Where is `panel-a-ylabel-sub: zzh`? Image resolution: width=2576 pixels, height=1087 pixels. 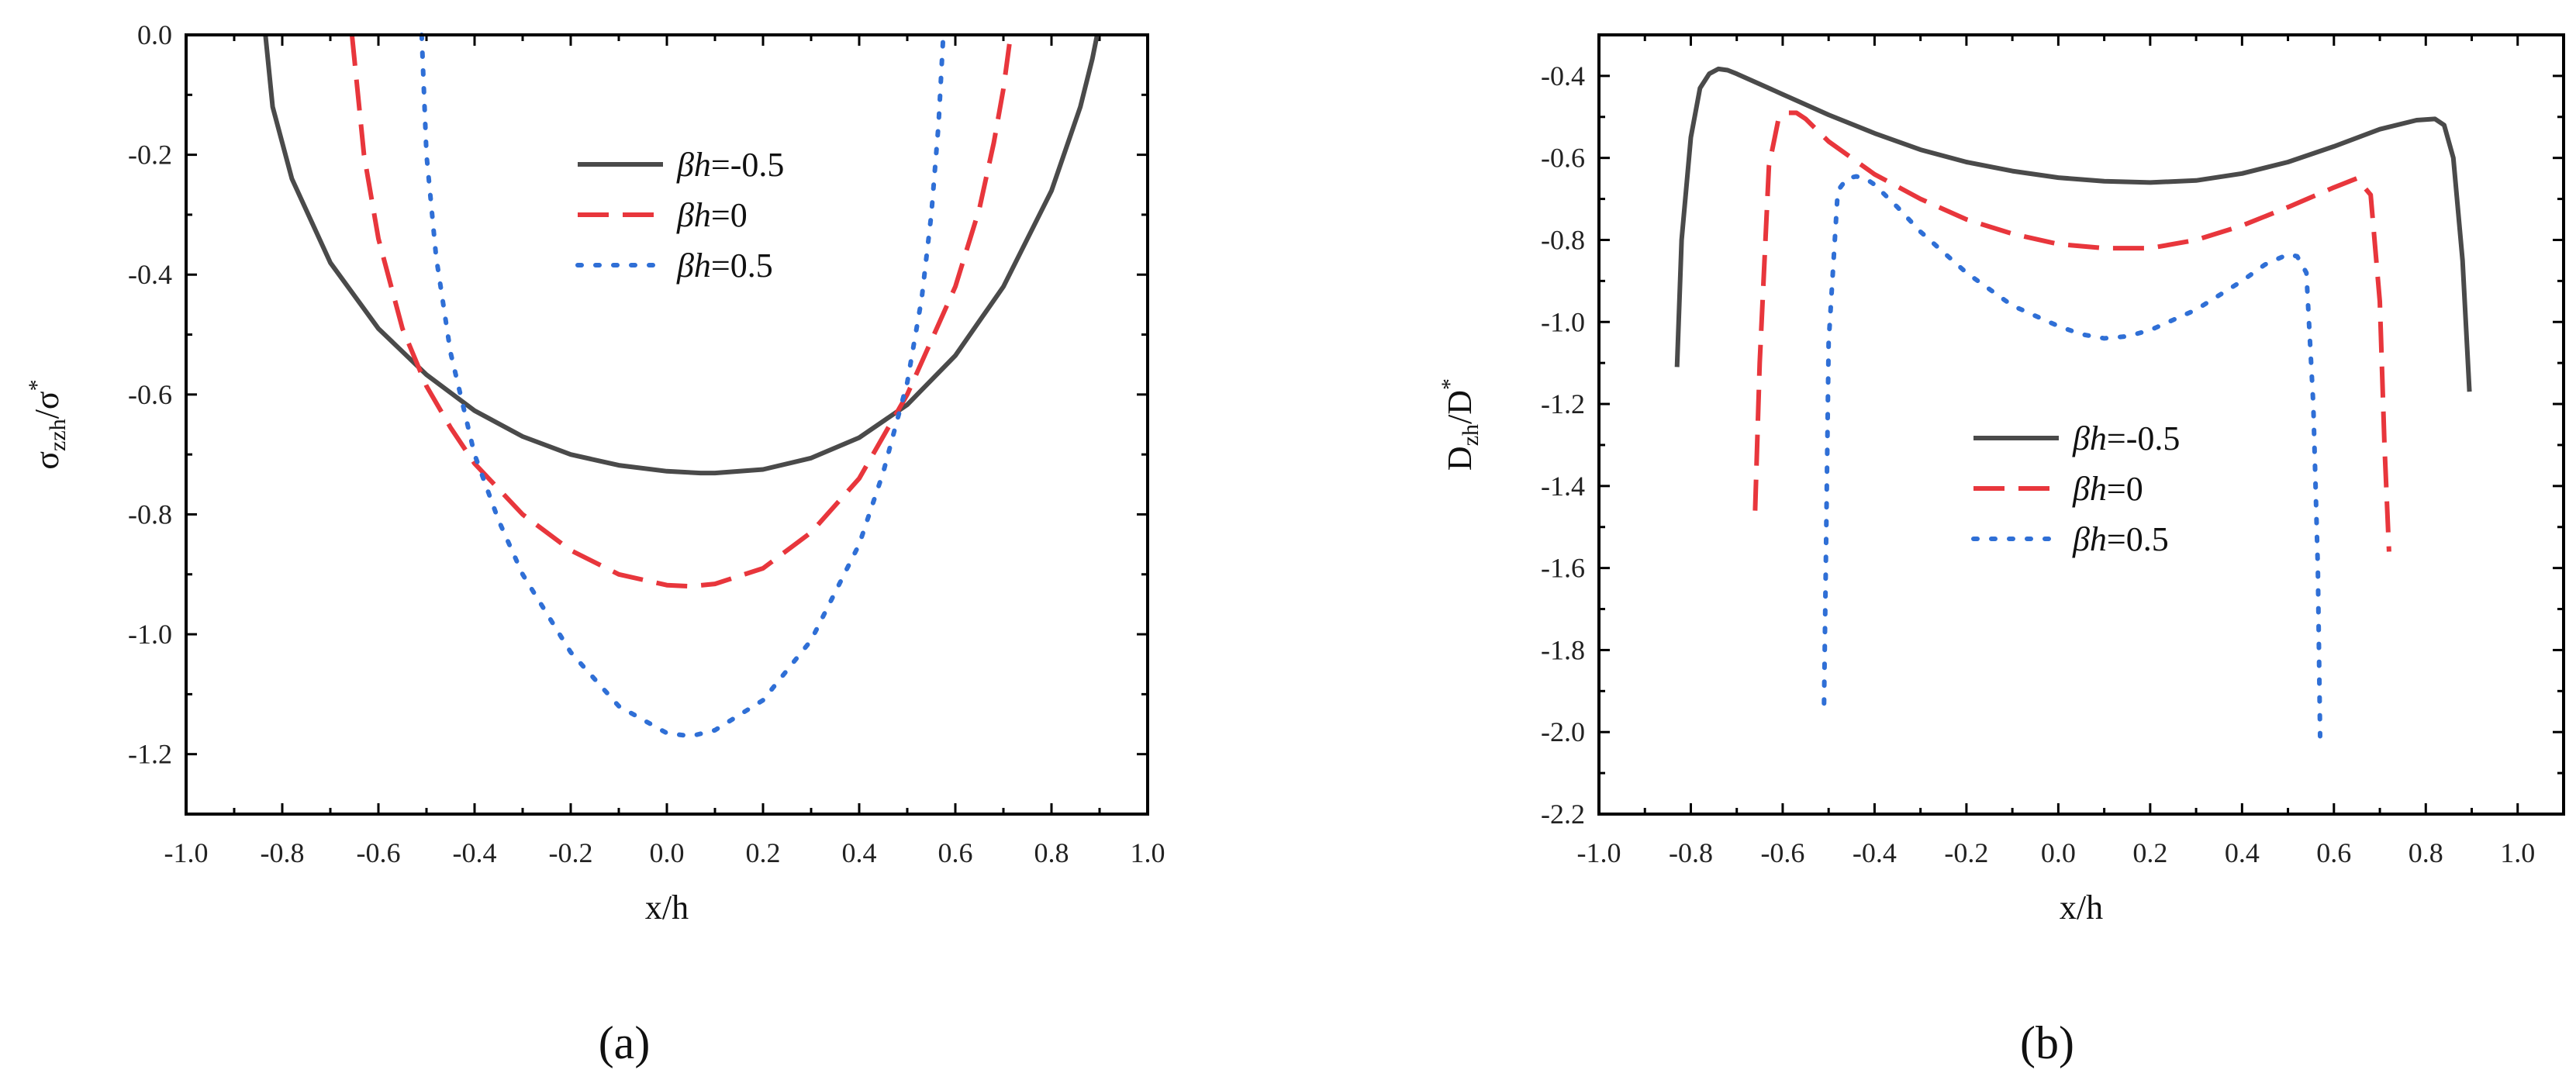 panel-a-ylabel-sub: zzh is located at coordinates (58, 435).